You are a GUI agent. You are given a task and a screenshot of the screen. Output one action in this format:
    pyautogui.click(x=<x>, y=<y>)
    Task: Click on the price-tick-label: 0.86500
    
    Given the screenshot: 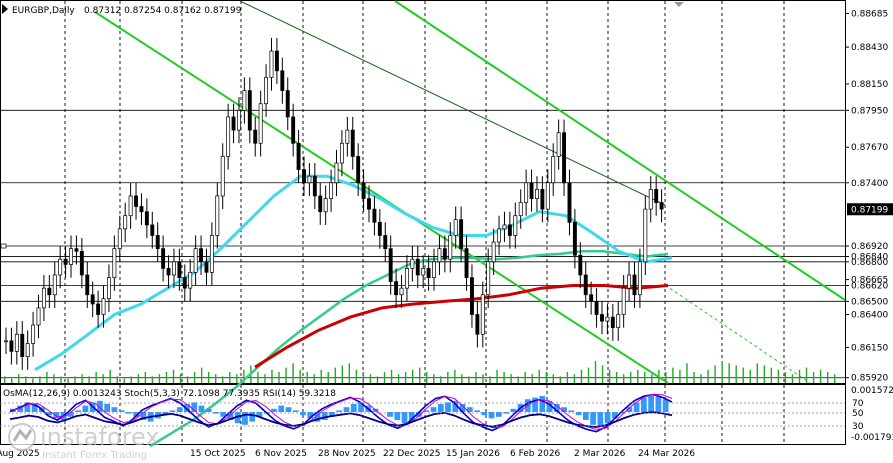 What is the action you would take?
    pyautogui.click(x=869, y=302)
    